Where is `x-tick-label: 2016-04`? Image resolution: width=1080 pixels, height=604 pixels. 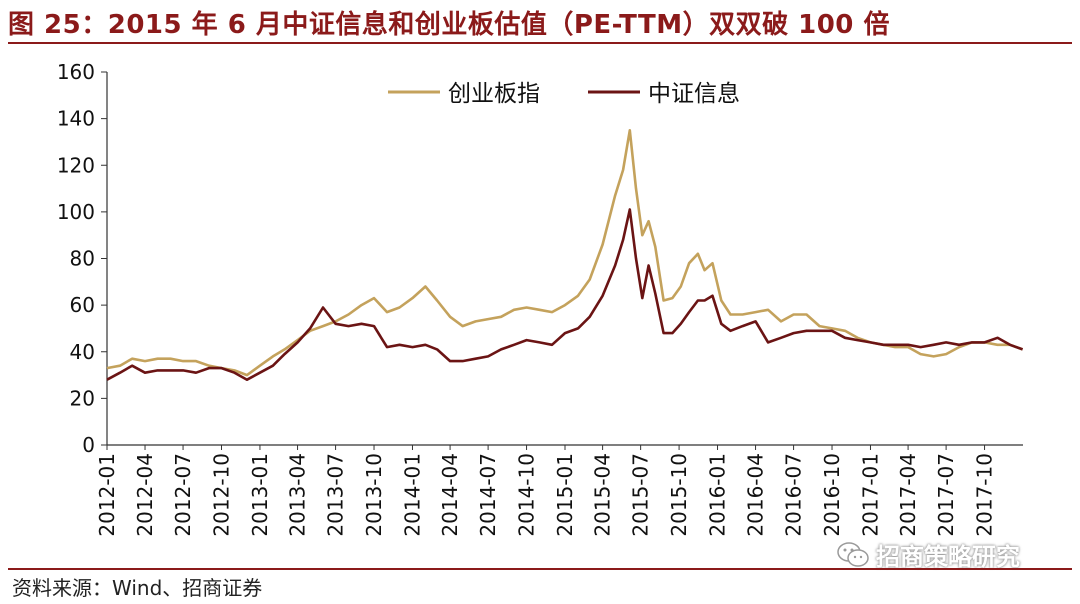
x-tick-label: 2016-04 is located at coordinates (756, 495).